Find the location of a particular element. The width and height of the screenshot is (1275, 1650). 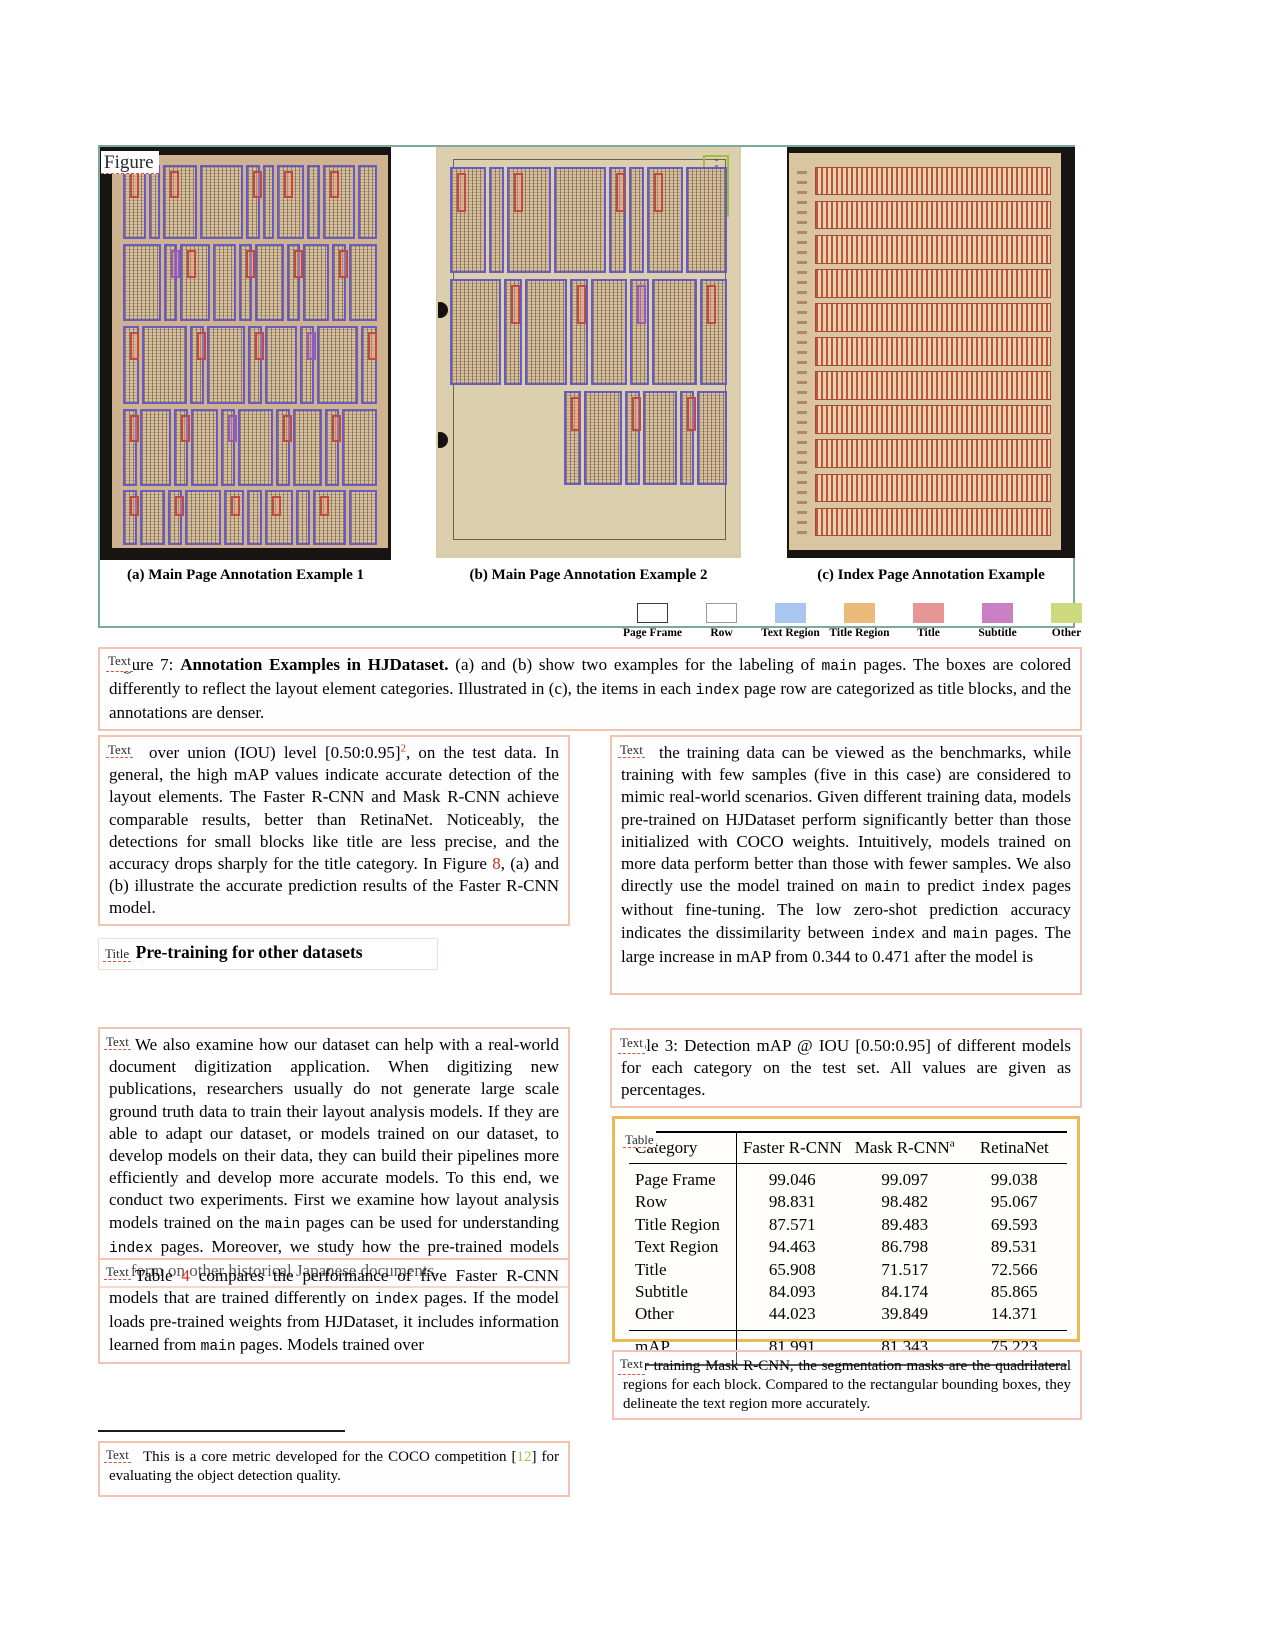

legend-item: Text Region is located at coordinates (790, 621).